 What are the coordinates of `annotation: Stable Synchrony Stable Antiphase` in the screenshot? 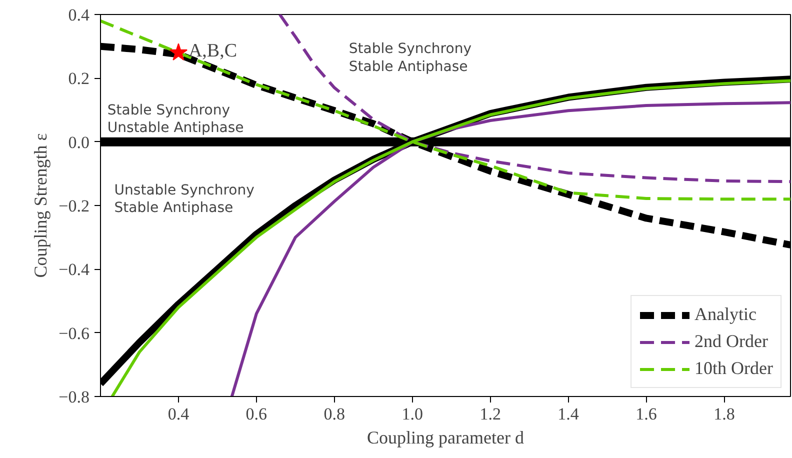 It's located at (410, 58).